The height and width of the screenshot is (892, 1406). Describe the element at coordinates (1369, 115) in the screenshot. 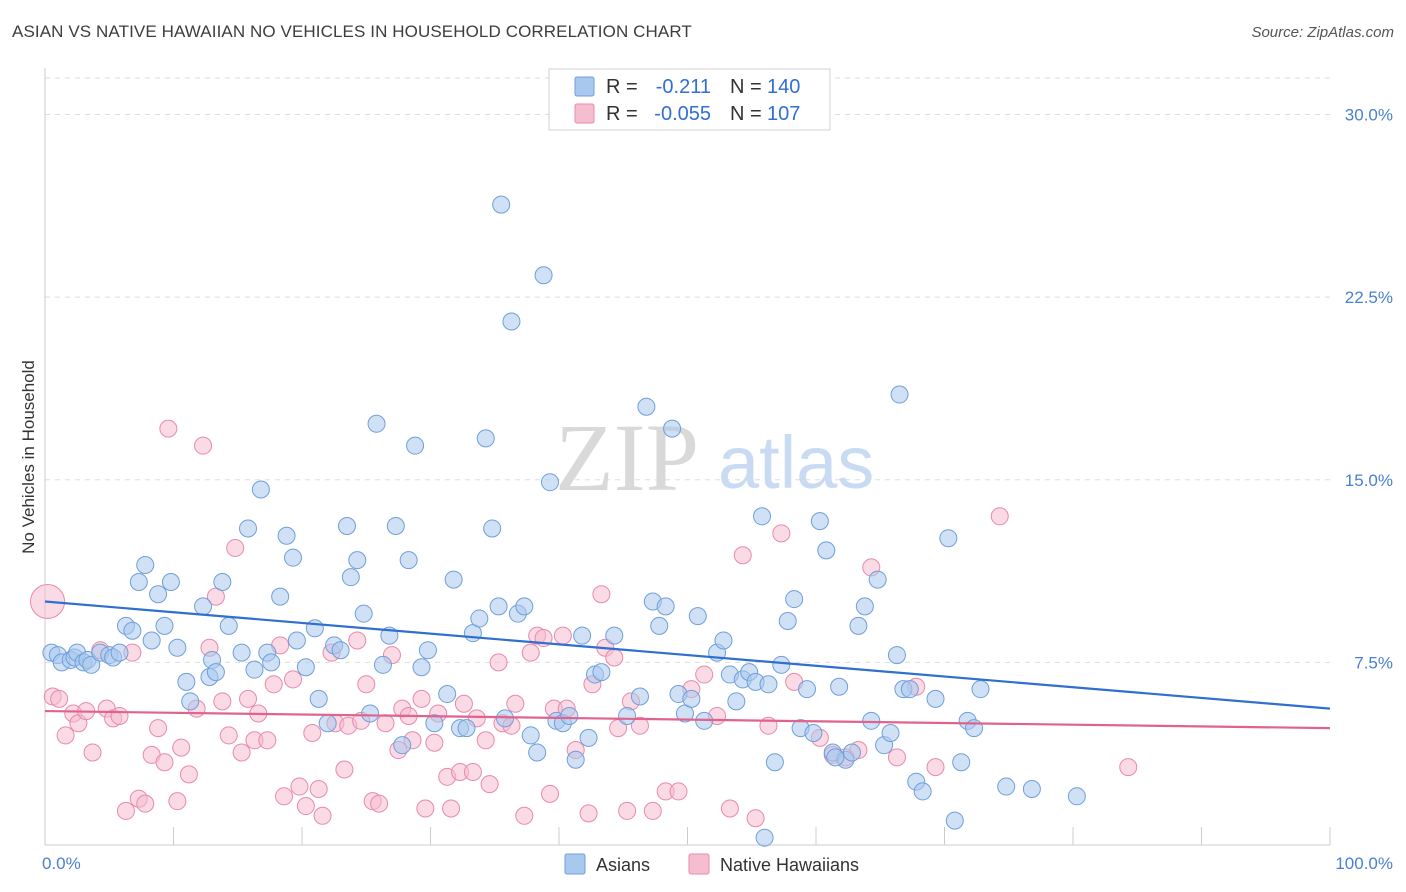

I see `y-tick-label: 30.0%` at that location.